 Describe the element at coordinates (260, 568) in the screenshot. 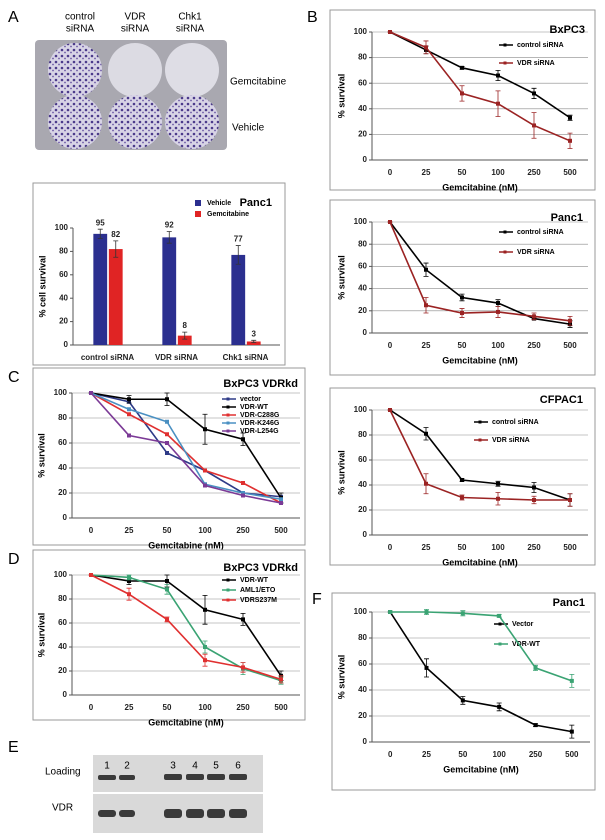

I see `chart-title: BxPC3 VDRkd` at that location.